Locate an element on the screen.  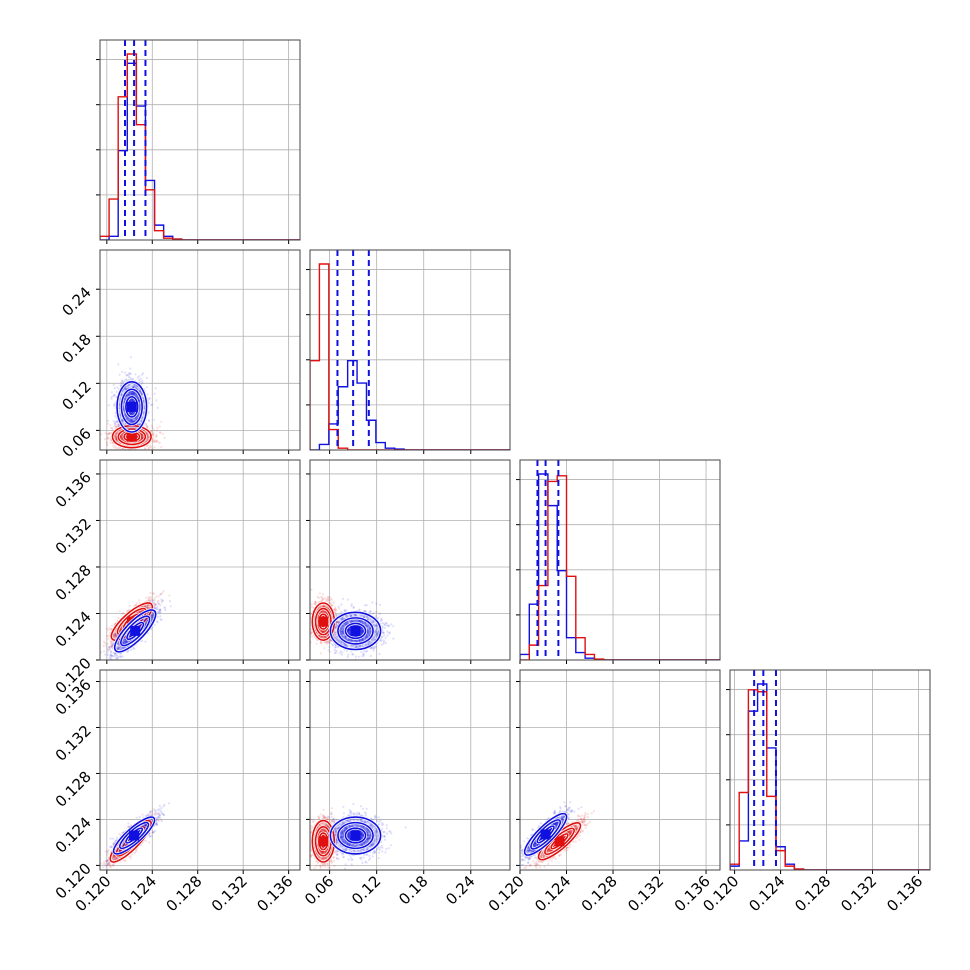
histogram-panel-3-3: 0.120 0.124 0.128 0.132 0.136 is located at coordinates (814, 792).